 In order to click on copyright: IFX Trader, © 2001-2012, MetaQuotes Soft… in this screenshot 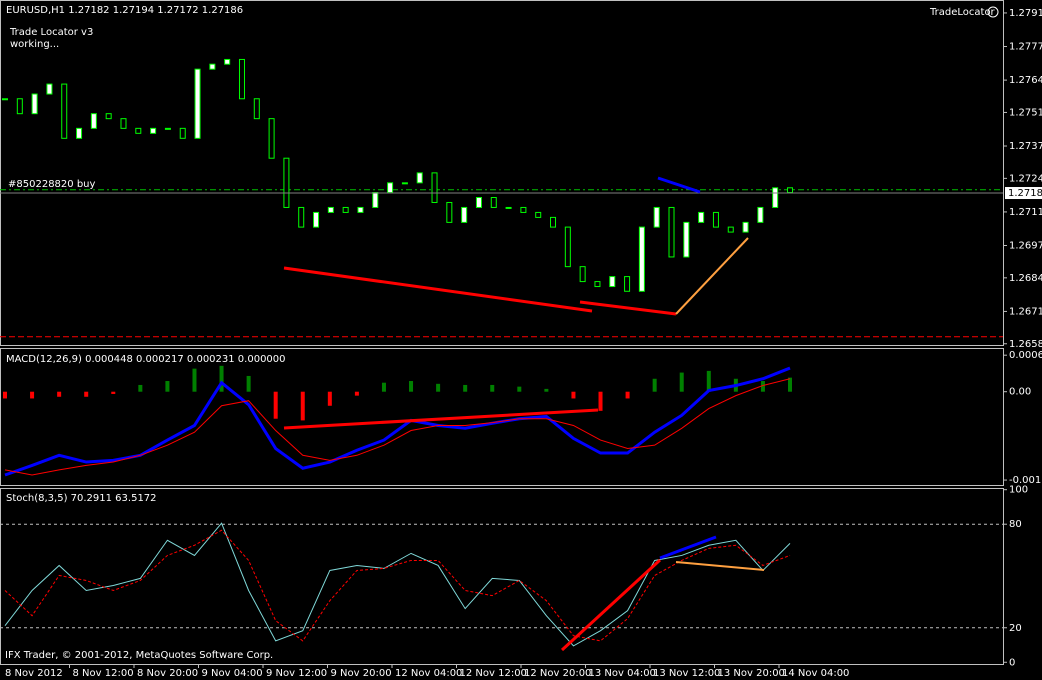, I will do `click(139, 655)`.